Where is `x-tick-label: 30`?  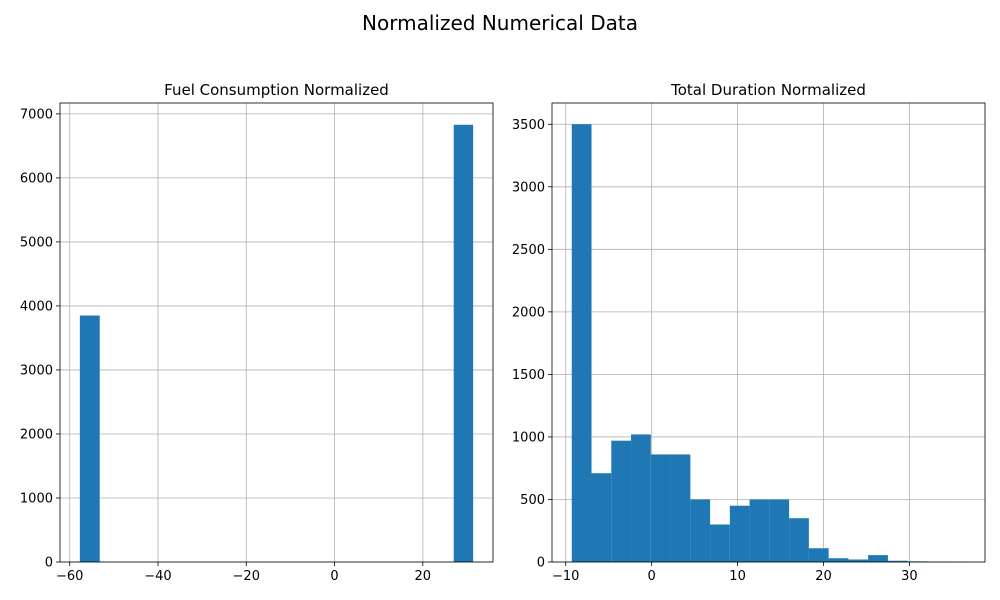 x-tick-label: 30 is located at coordinates (909, 576).